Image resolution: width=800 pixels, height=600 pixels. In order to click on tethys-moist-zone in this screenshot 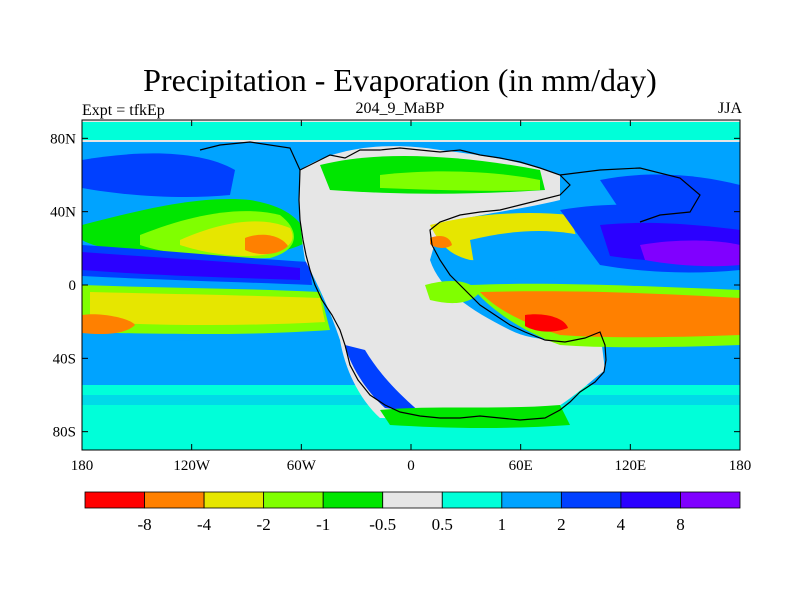, I will do `click(537, 255)`.